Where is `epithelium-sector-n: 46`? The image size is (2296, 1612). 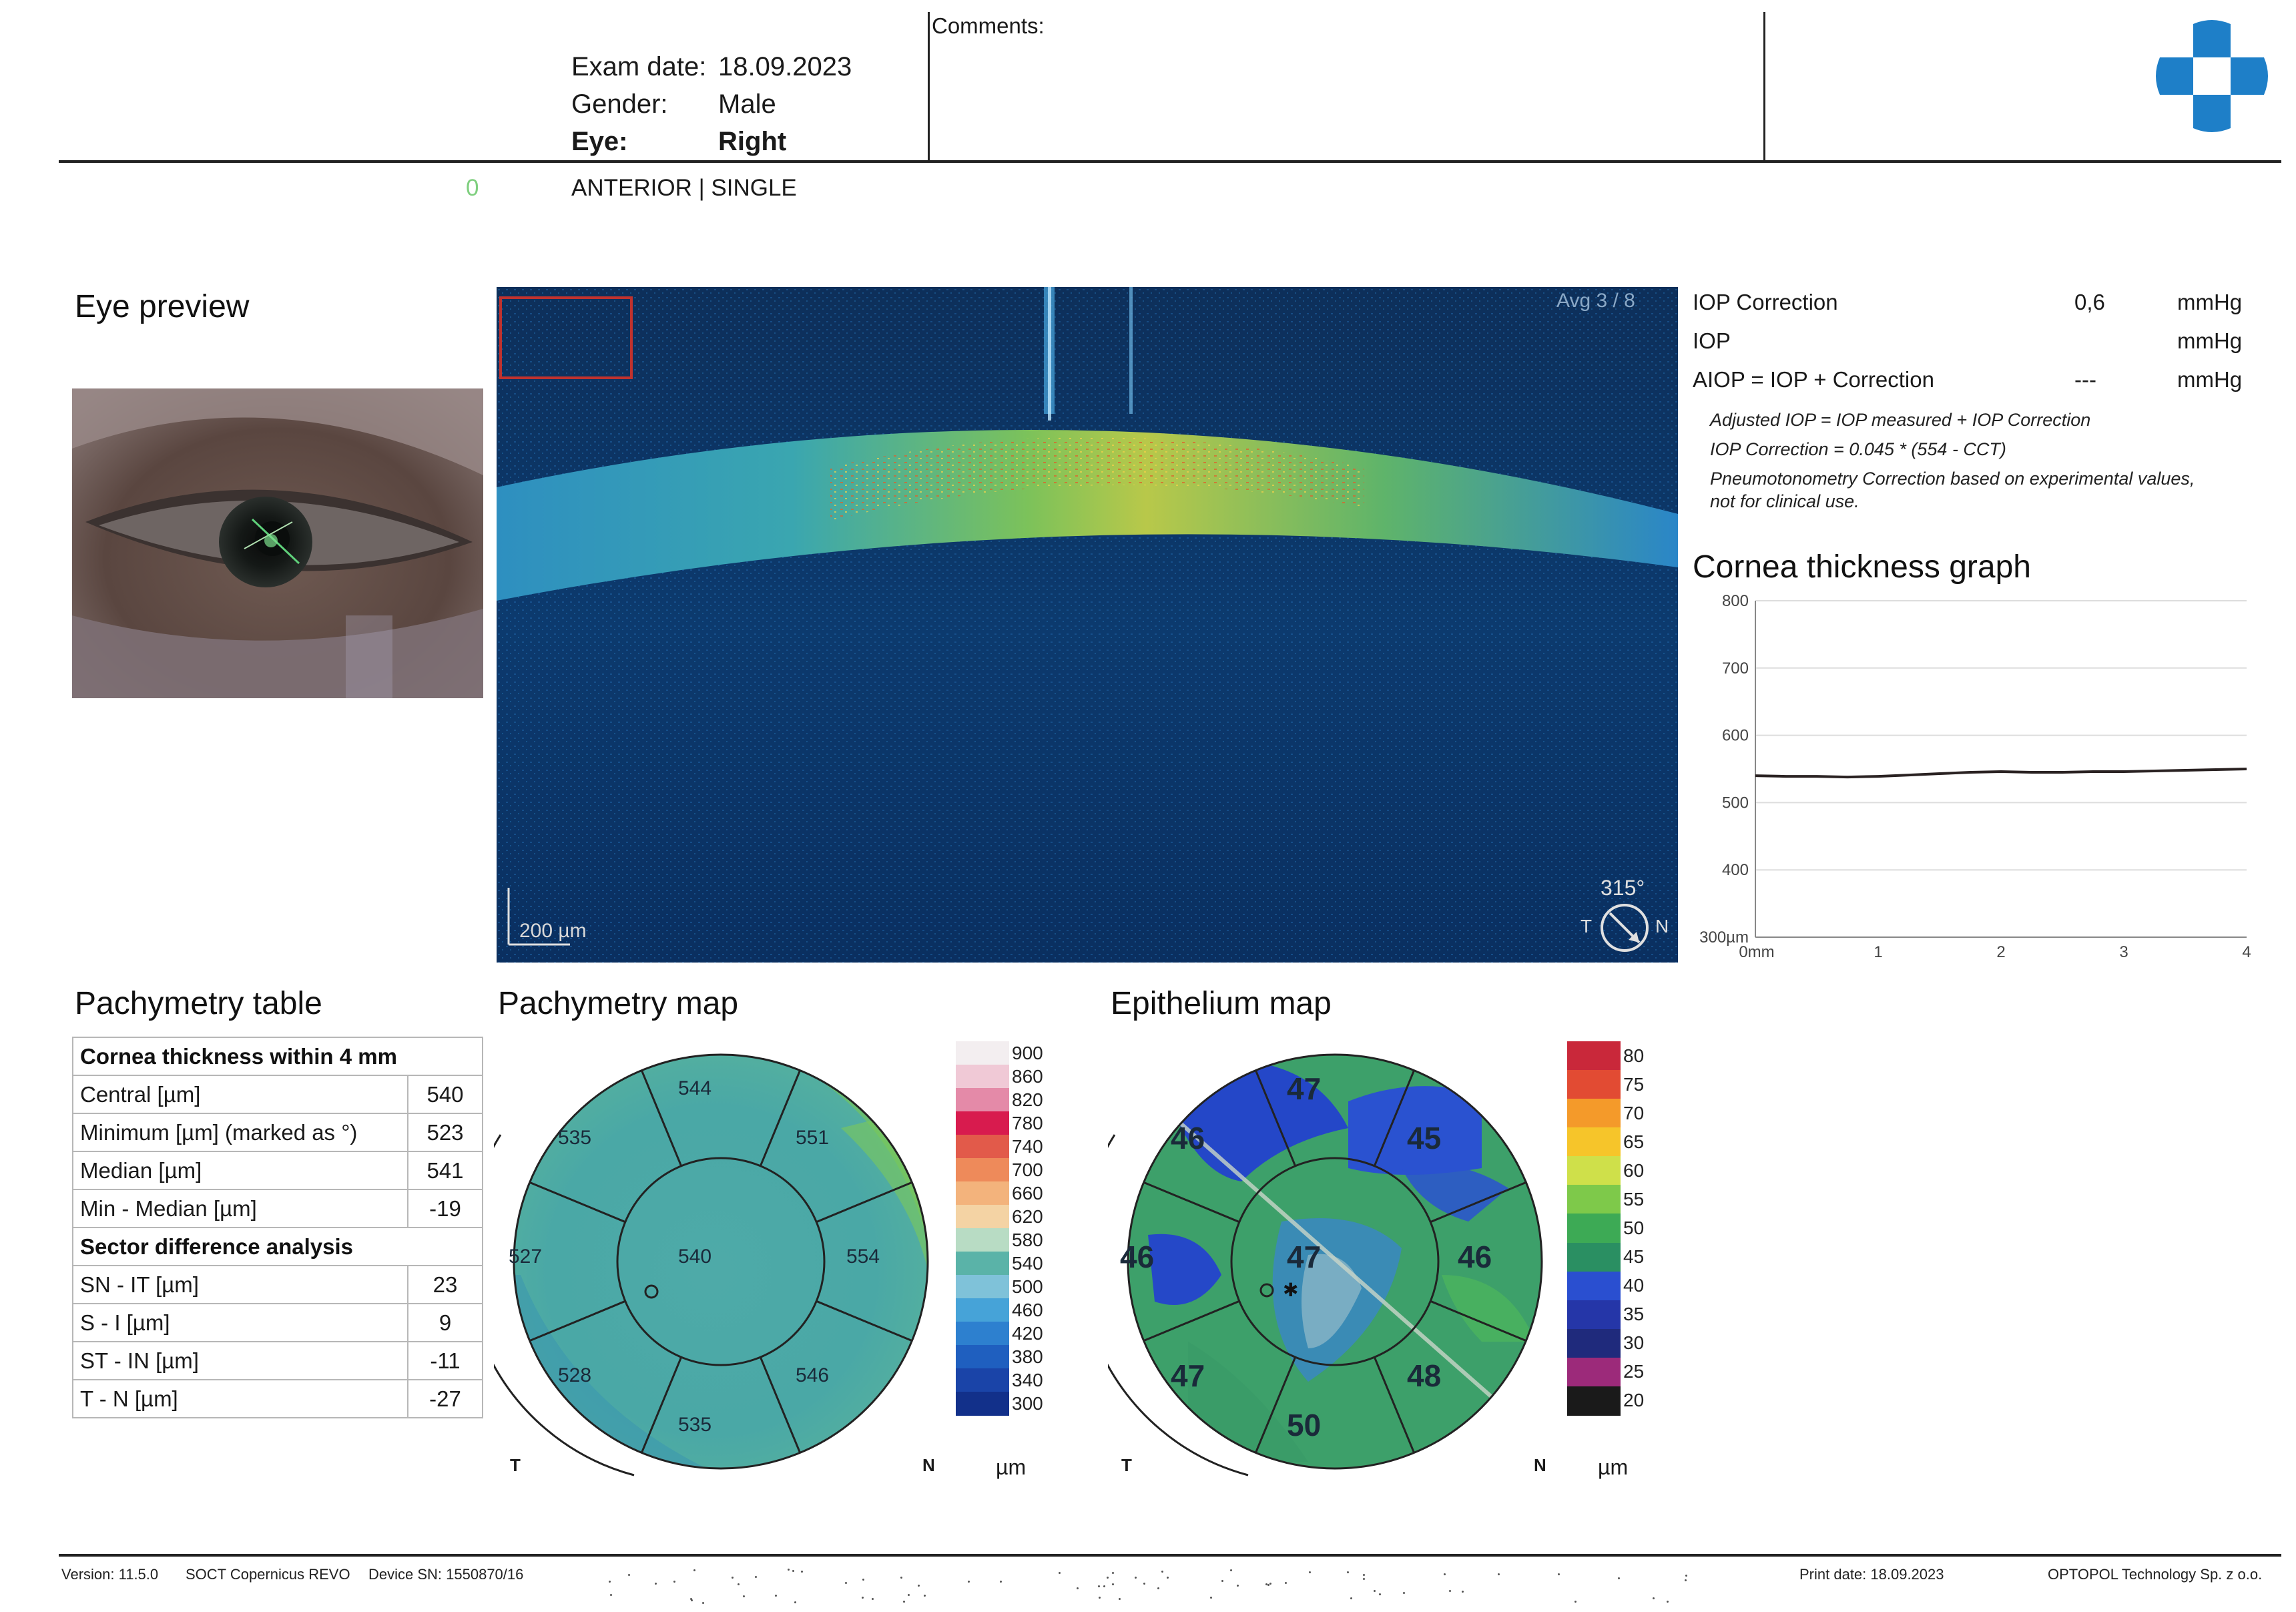 epithelium-sector-n: 46 is located at coordinates (1475, 1257).